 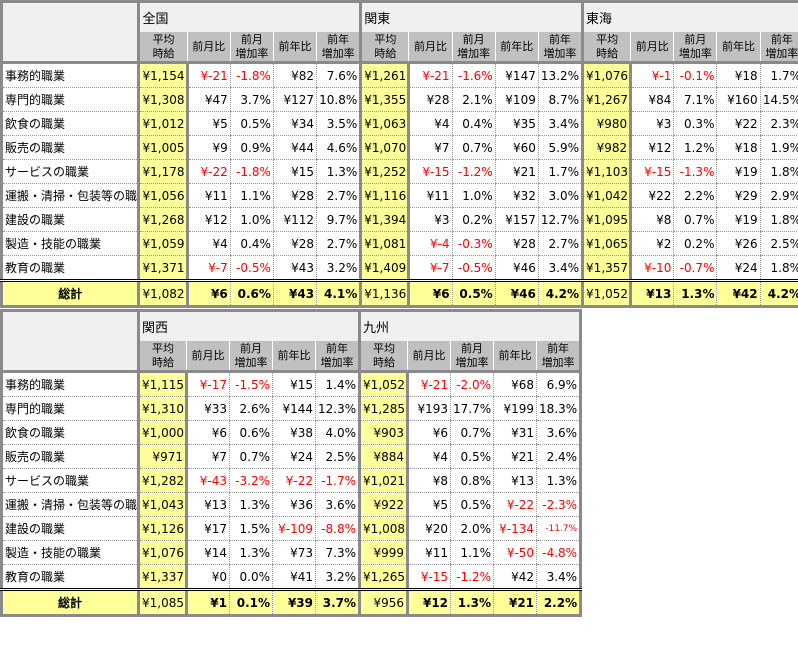 What do you see at coordinates (384, 456) in the screenshot?
I see `cell-avg-wage: ¥884` at bounding box center [384, 456].